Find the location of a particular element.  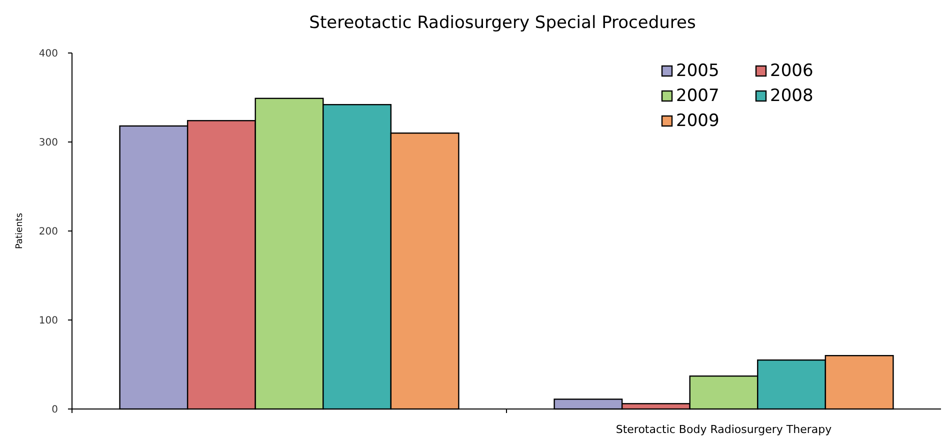

legend-label: 2008 is located at coordinates (792, 96).